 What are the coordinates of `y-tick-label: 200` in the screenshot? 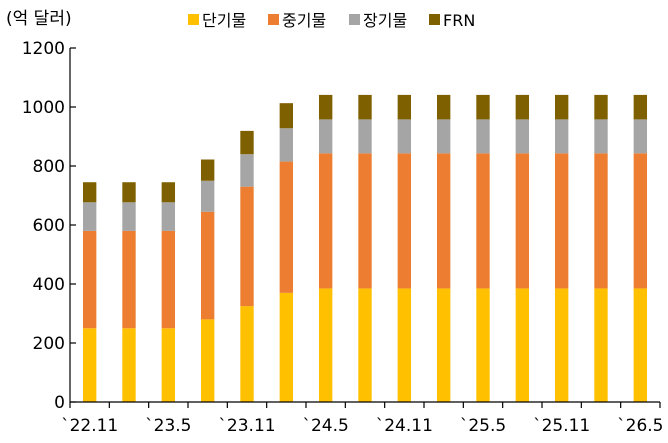 It's located at (49, 344).